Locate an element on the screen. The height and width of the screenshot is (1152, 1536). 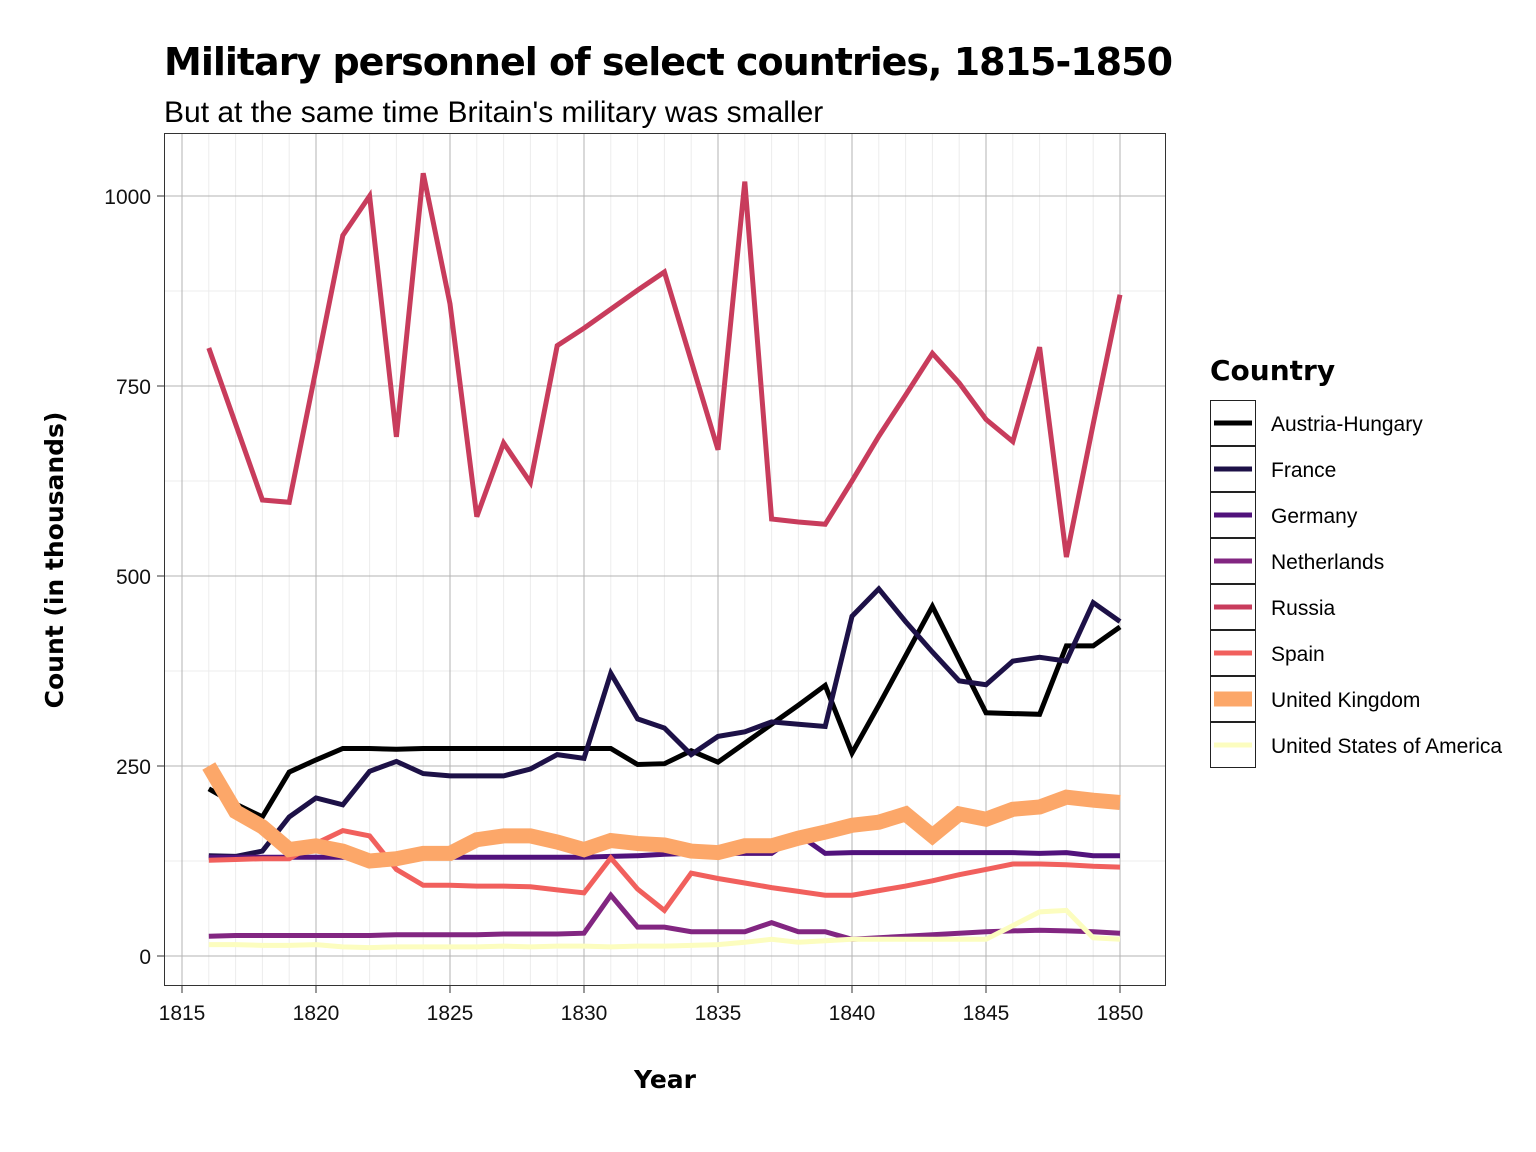
legend-label-russia: Russia is located at coordinates (1303, 608).